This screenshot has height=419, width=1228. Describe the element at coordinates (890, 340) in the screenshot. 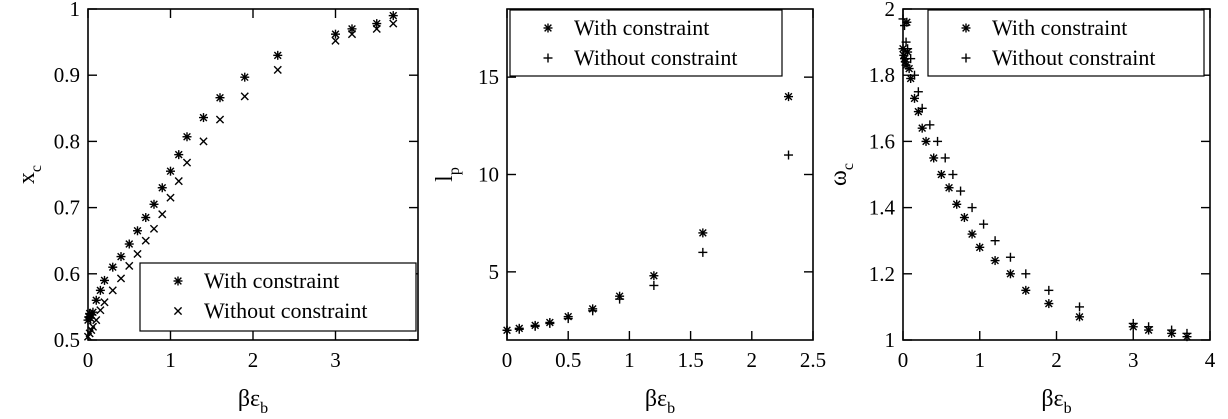

I see `y-tick-label: 1` at that location.